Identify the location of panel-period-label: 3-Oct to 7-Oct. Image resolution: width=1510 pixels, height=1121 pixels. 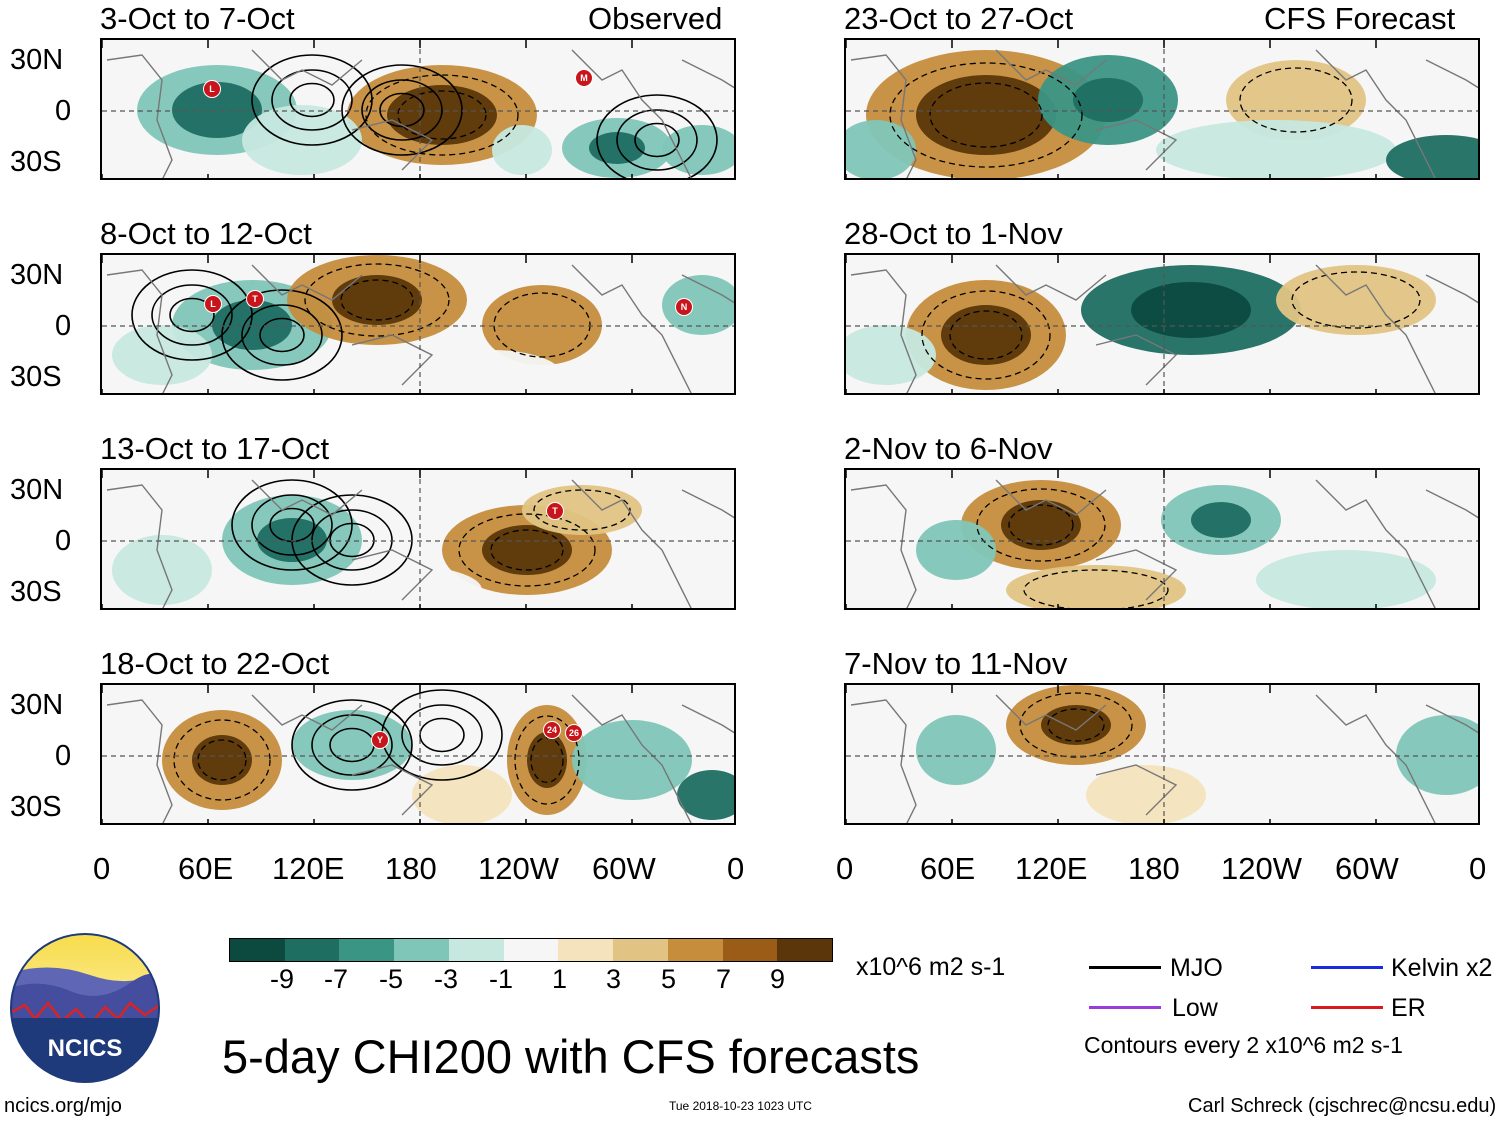
(197, 18).